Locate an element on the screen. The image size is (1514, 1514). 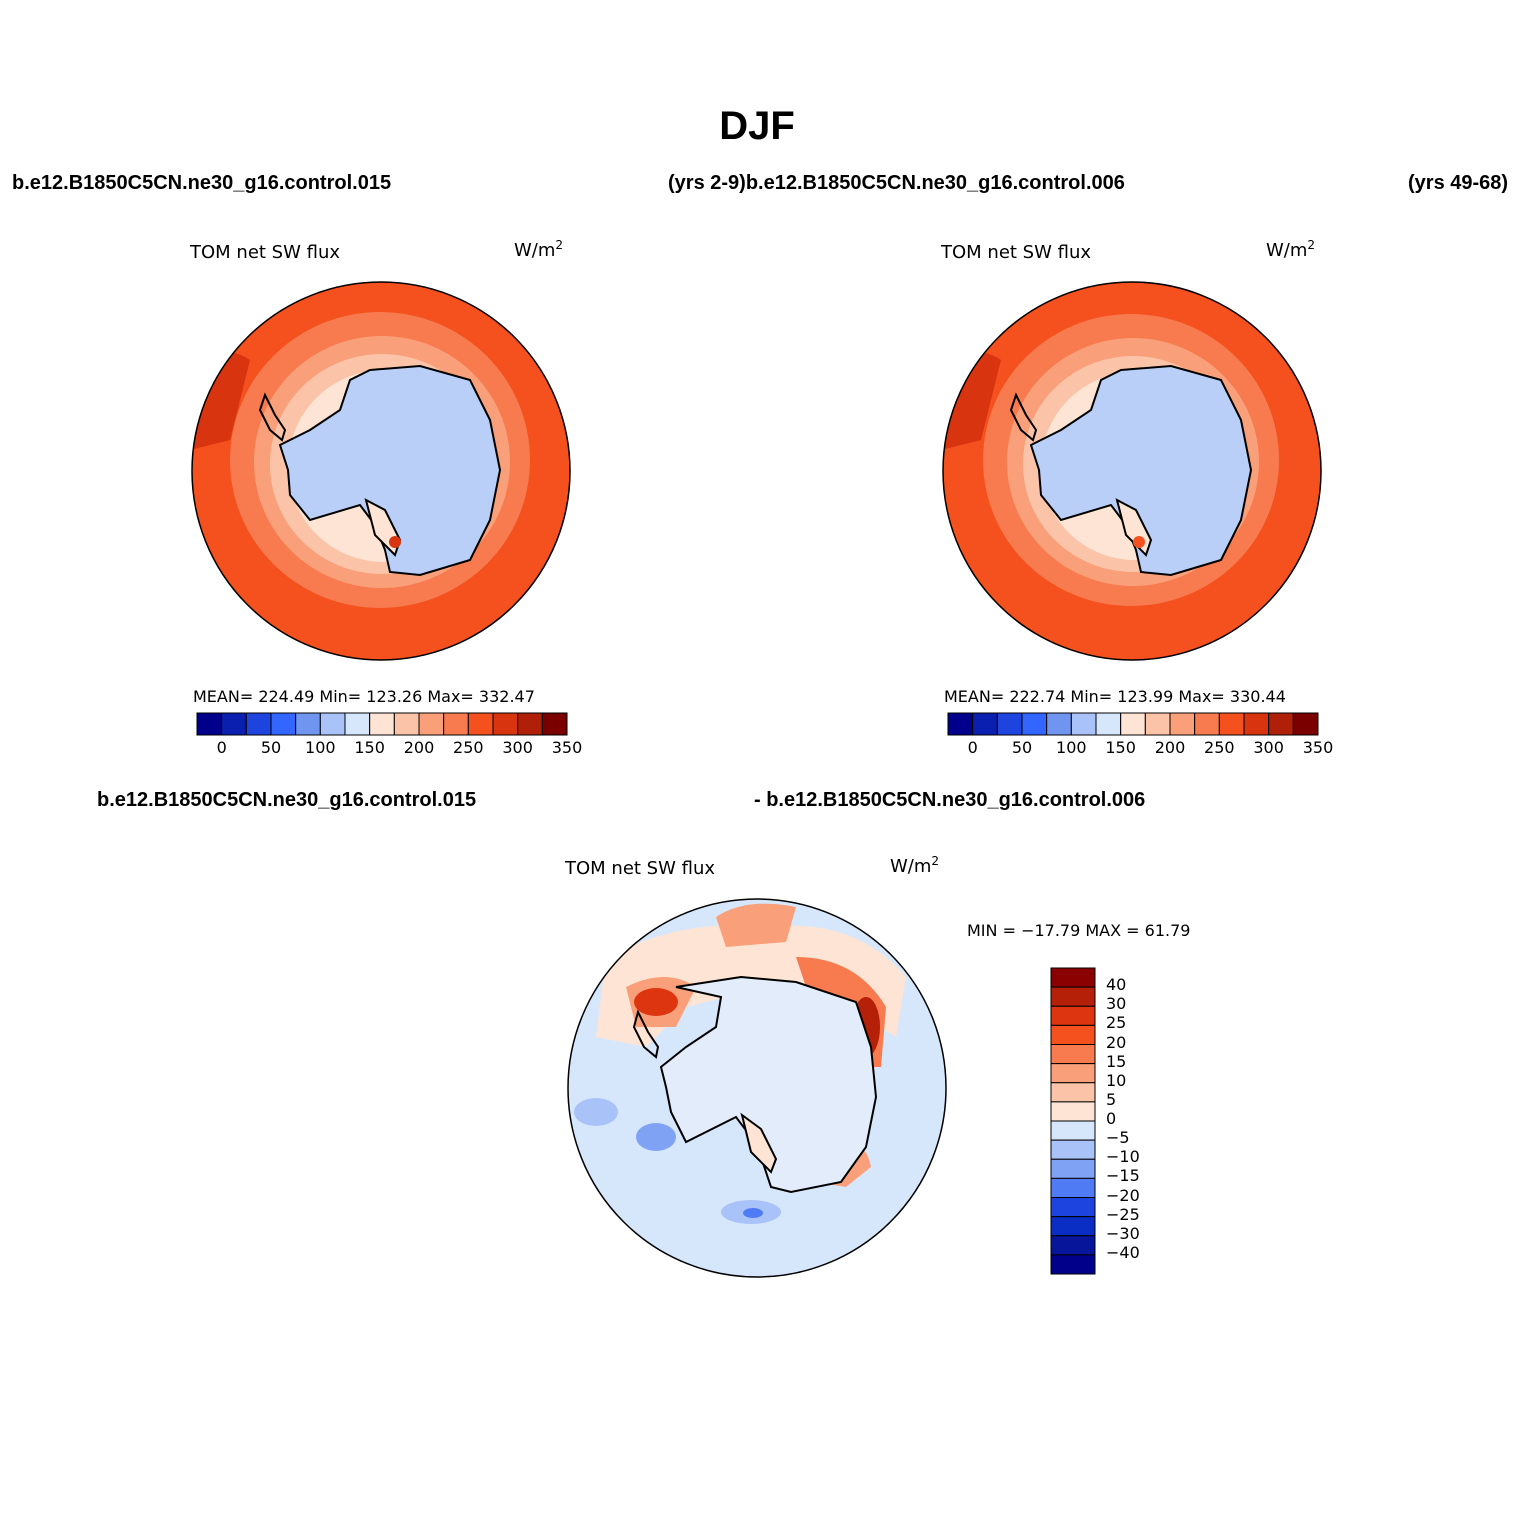
colorbar-tick-label: 20 is located at coordinates (1116, 1042).